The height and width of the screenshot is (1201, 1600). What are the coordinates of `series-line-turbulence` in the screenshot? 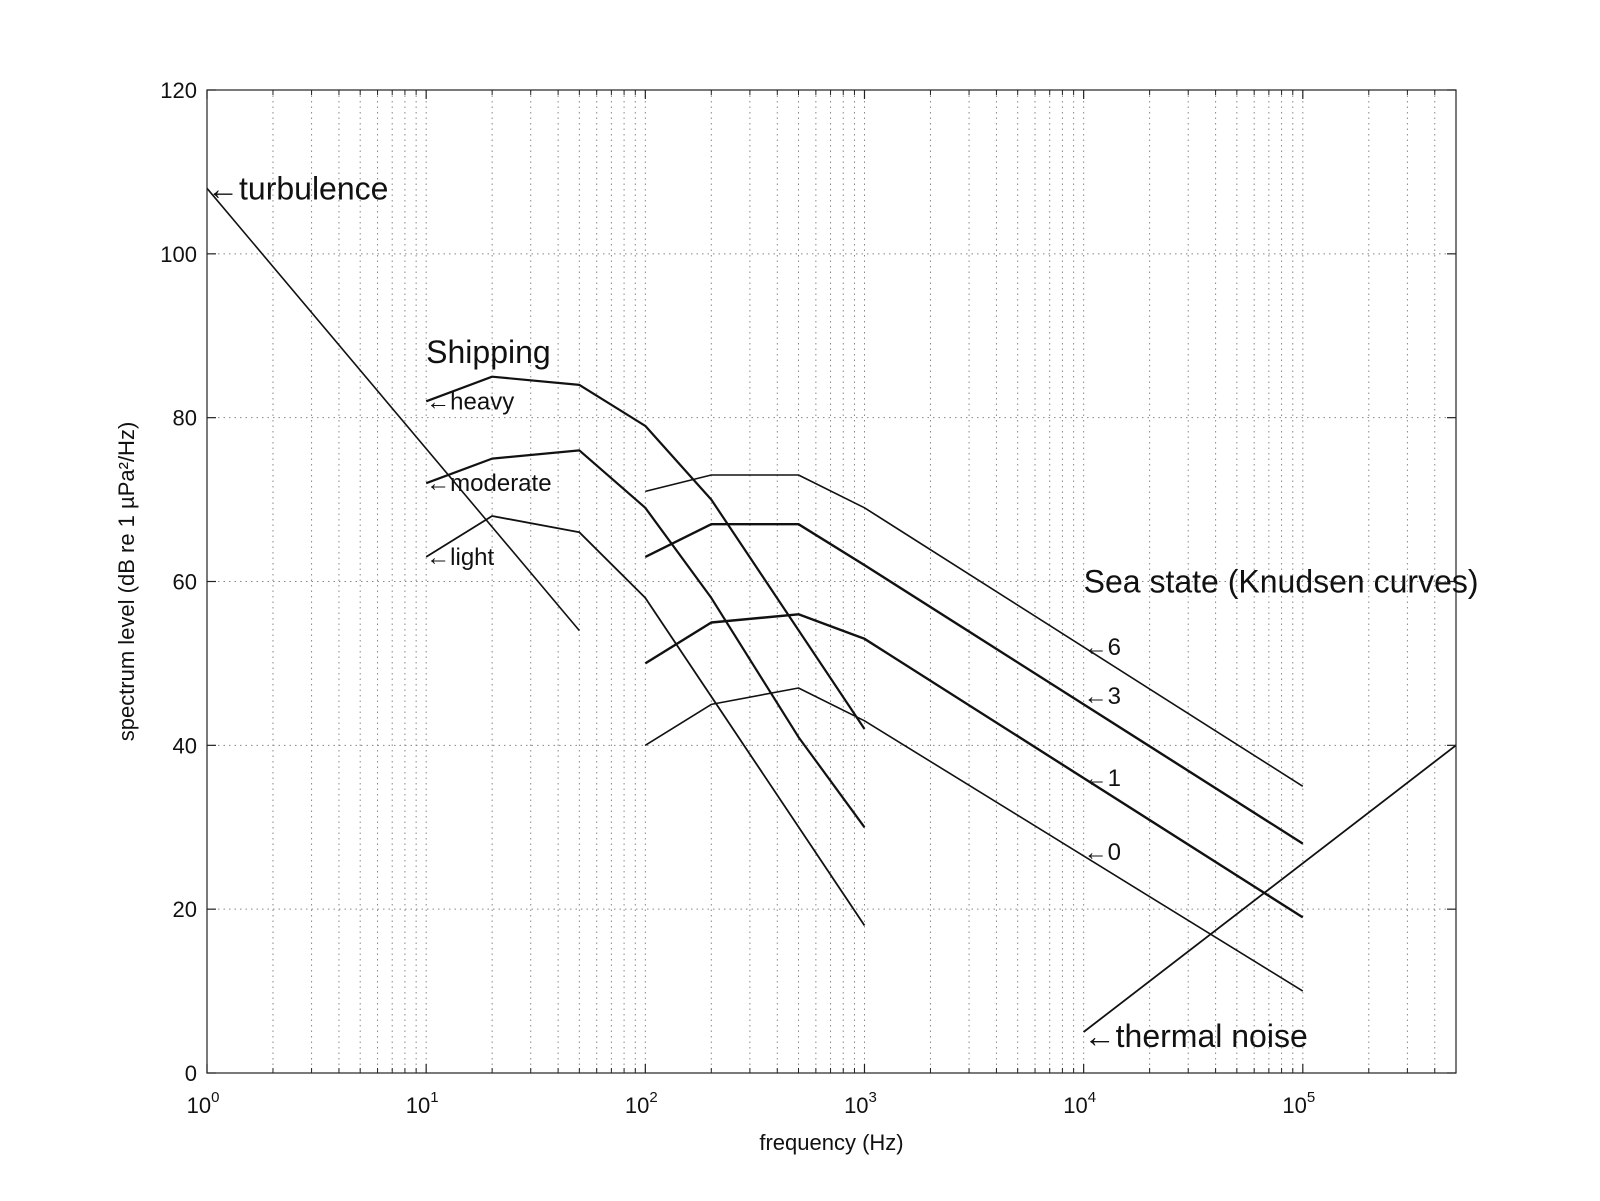 It's located at (393, 409).